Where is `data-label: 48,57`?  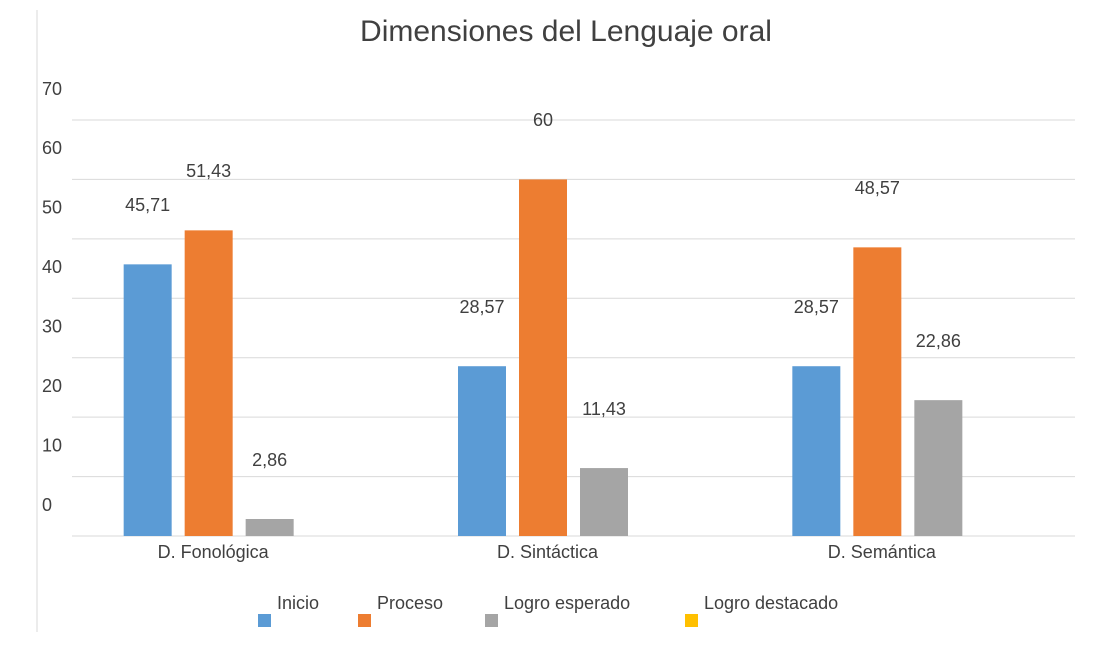 data-label: 48,57 is located at coordinates (877, 188).